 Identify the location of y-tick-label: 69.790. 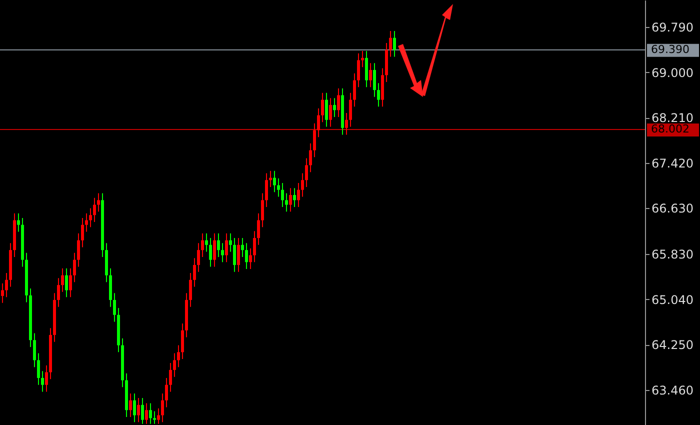
(673, 27).